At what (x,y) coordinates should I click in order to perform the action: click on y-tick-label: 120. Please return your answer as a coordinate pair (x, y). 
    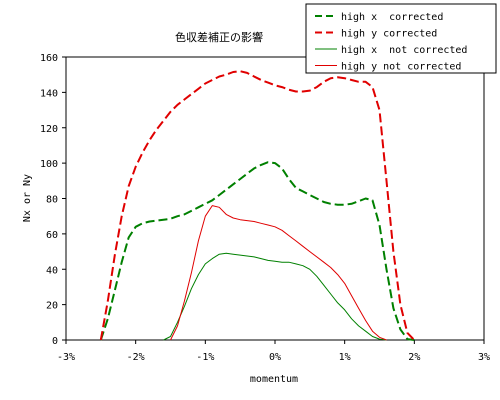
    Looking at the image, I should click on (49, 129).